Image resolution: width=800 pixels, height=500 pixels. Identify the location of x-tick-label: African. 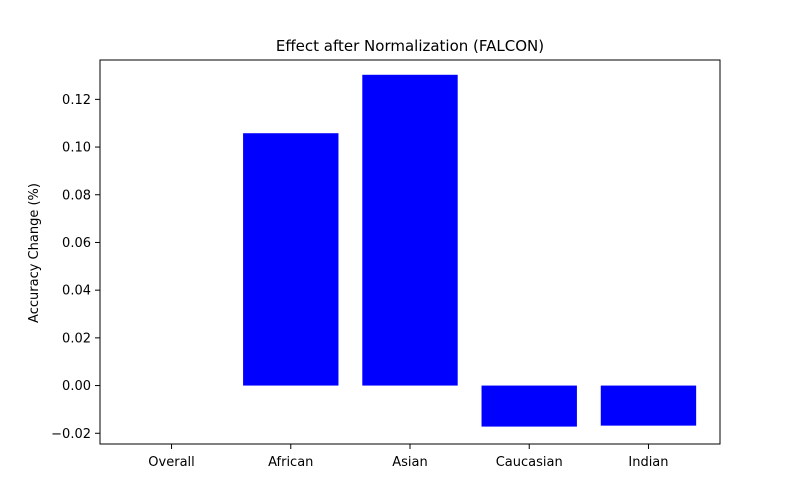
(290, 462).